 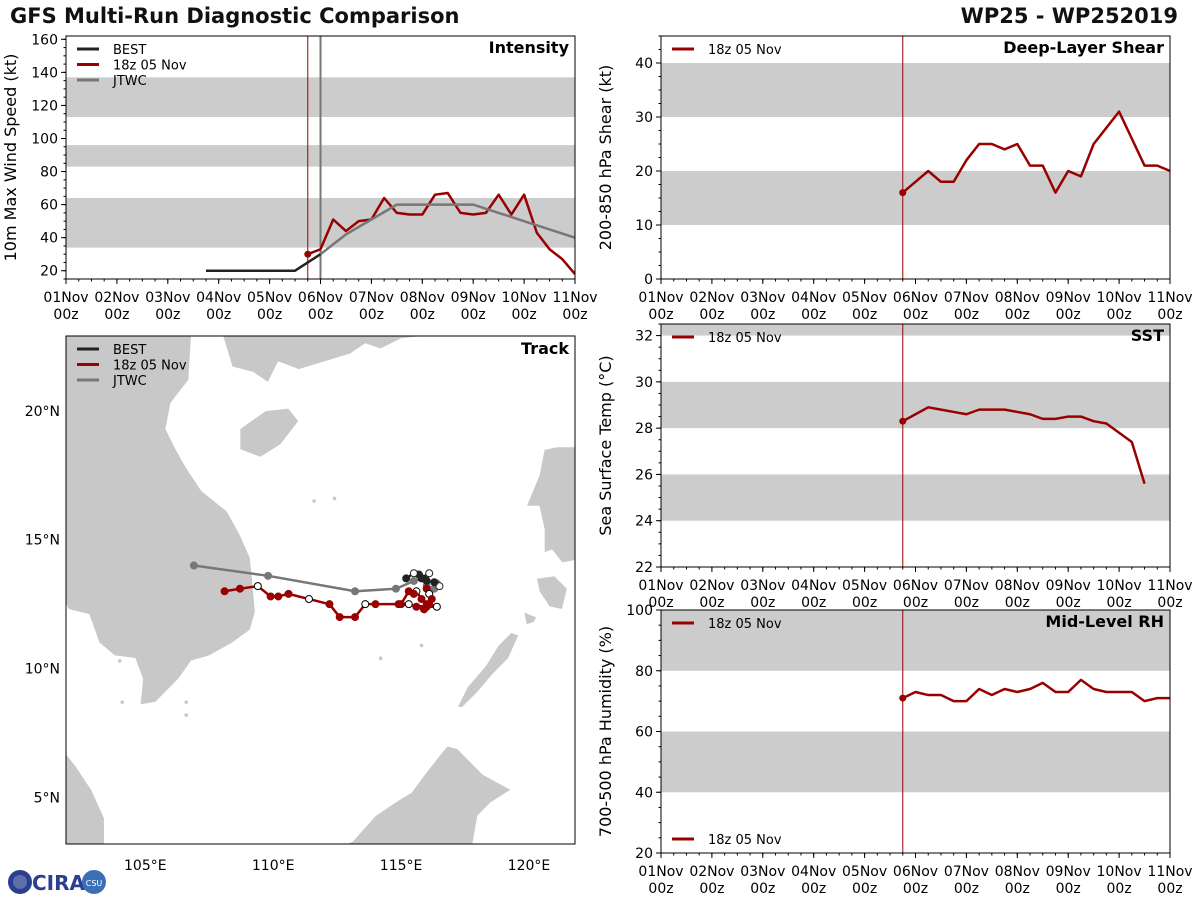 I want to click on y-tick-label: 100, so click(x=639, y=611).